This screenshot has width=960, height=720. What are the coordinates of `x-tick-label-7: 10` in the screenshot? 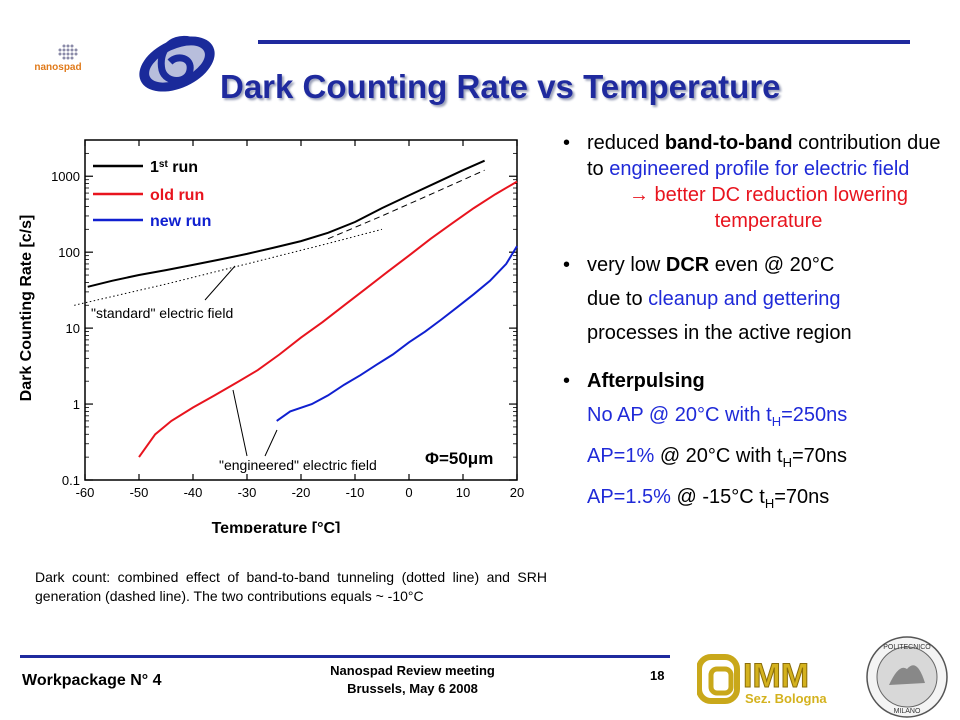 It's located at (463, 492).